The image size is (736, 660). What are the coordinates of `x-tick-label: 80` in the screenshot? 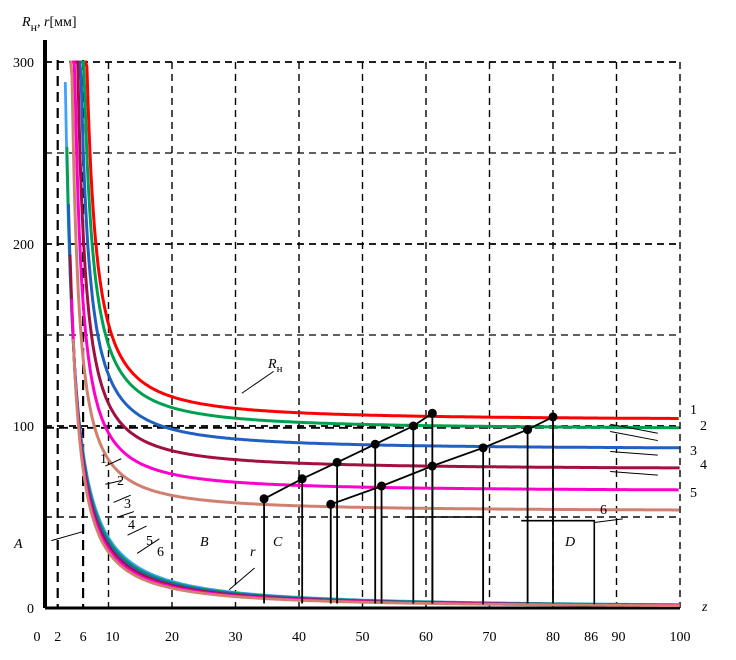 It's located at (553, 637).